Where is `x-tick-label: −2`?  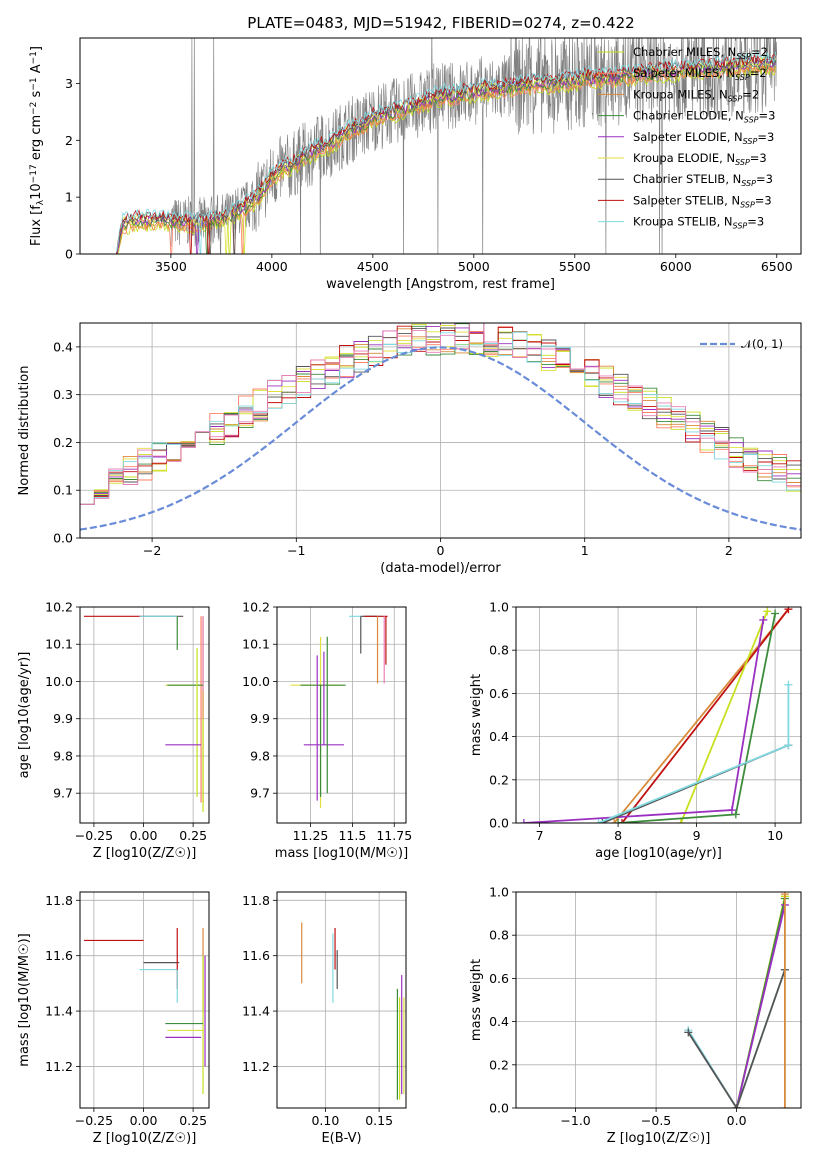
x-tick-label: −2 is located at coordinates (152, 550).